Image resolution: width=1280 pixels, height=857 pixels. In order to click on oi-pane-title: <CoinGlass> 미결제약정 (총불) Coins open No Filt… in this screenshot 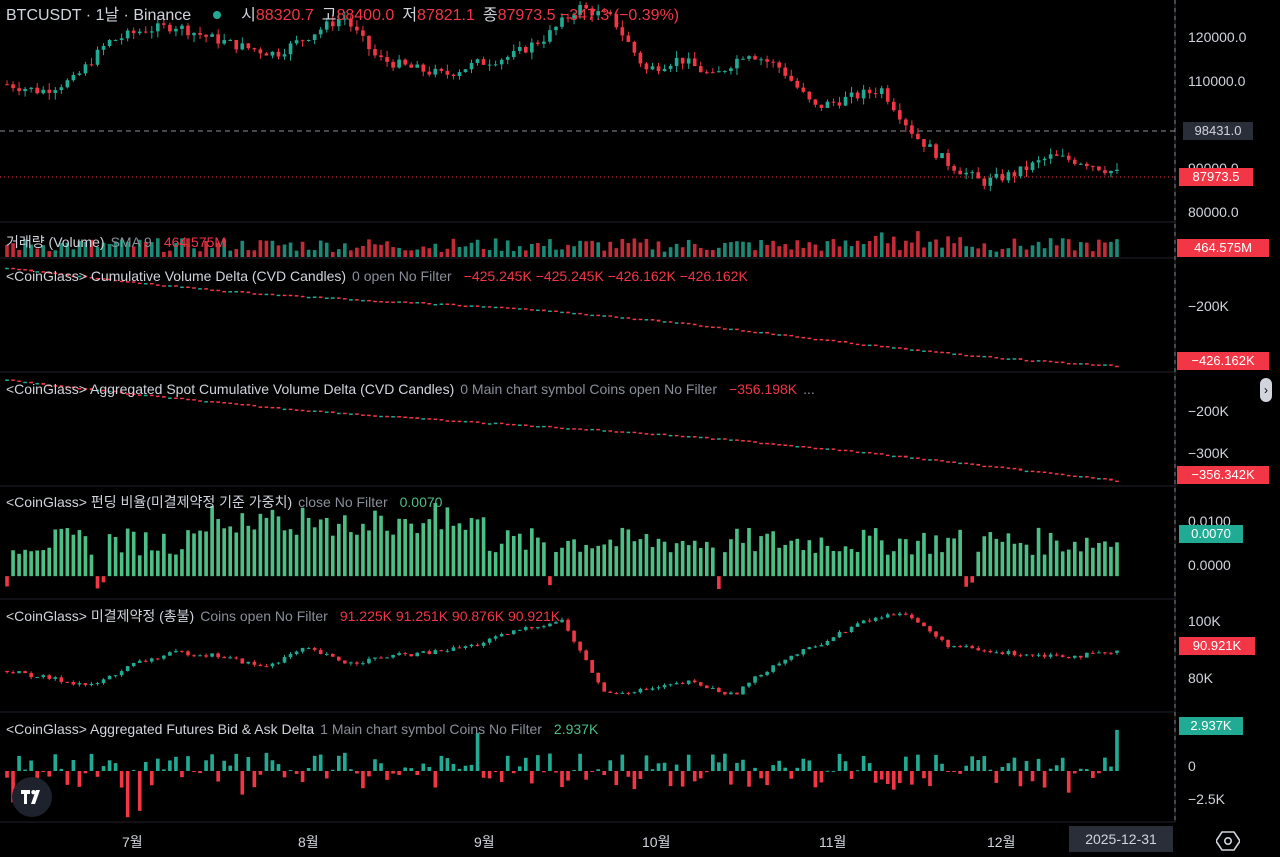, I will do `click(283, 616)`.